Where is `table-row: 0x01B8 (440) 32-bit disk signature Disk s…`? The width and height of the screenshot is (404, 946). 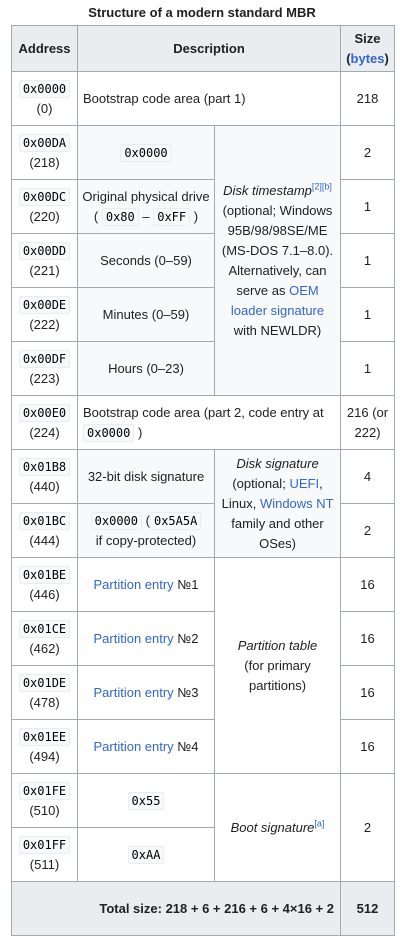
table-row: 0x01B8 (440) 32-bit disk signature Disk s… is located at coordinates (203, 503).